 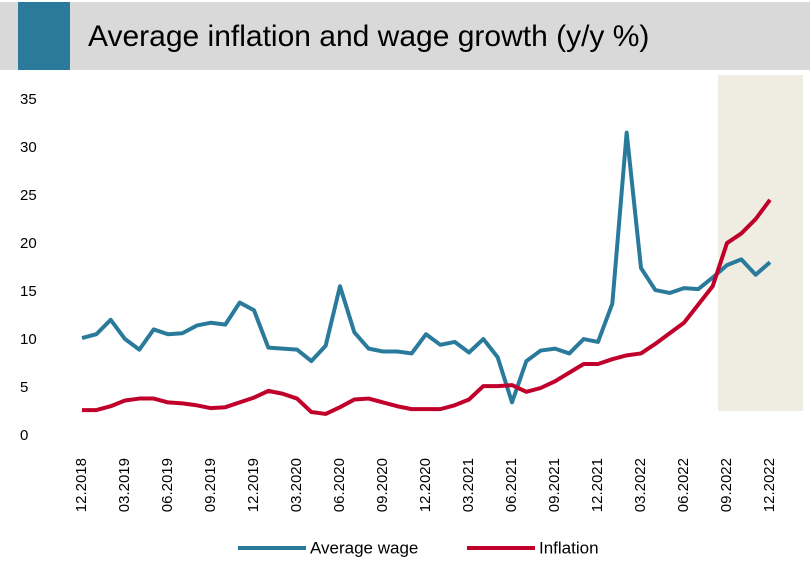 I want to click on legend-label: Inflation, so click(x=569, y=547).